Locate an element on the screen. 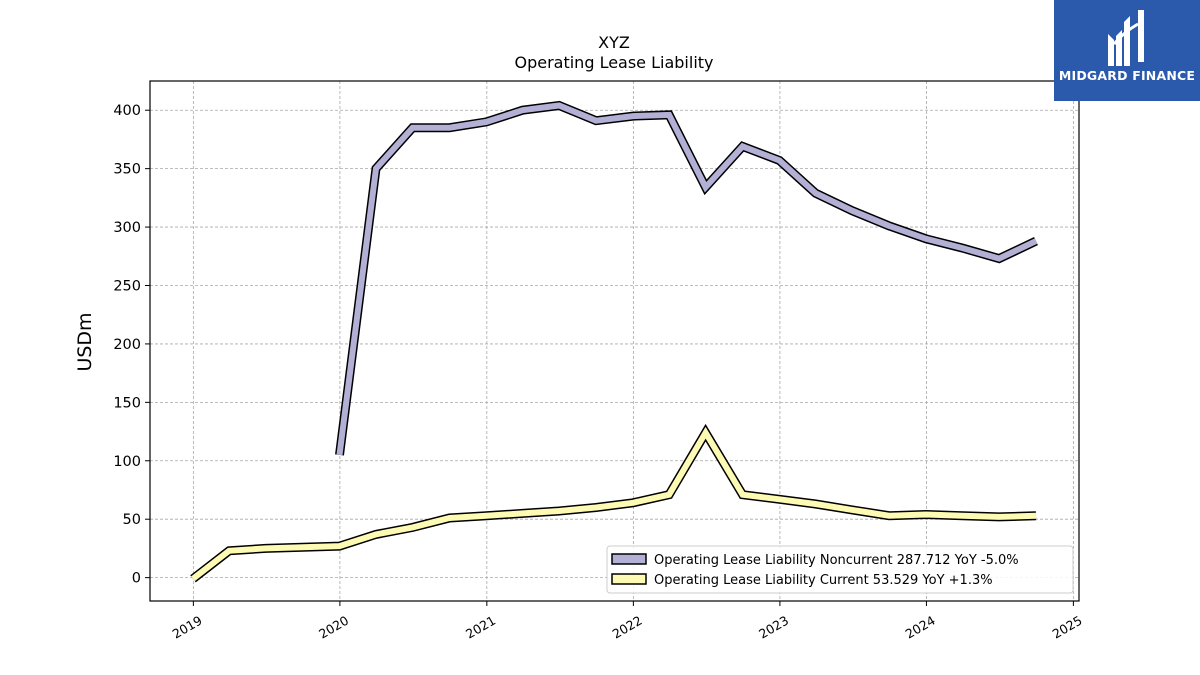 Image resolution: width=1200 pixels, height=675 pixels. chart-subtitle: Operating Lease Liability is located at coordinates (613, 62).